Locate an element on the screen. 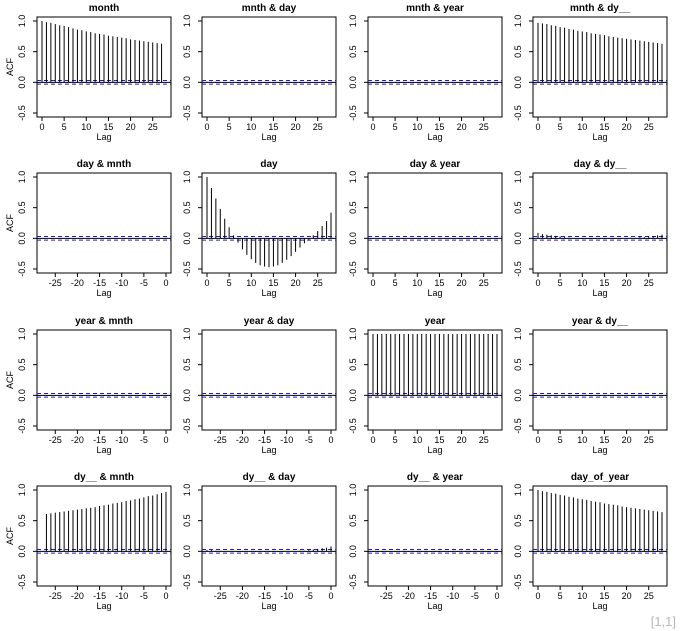 The image size is (688, 631). panel-title: day is located at coordinates (269, 164).